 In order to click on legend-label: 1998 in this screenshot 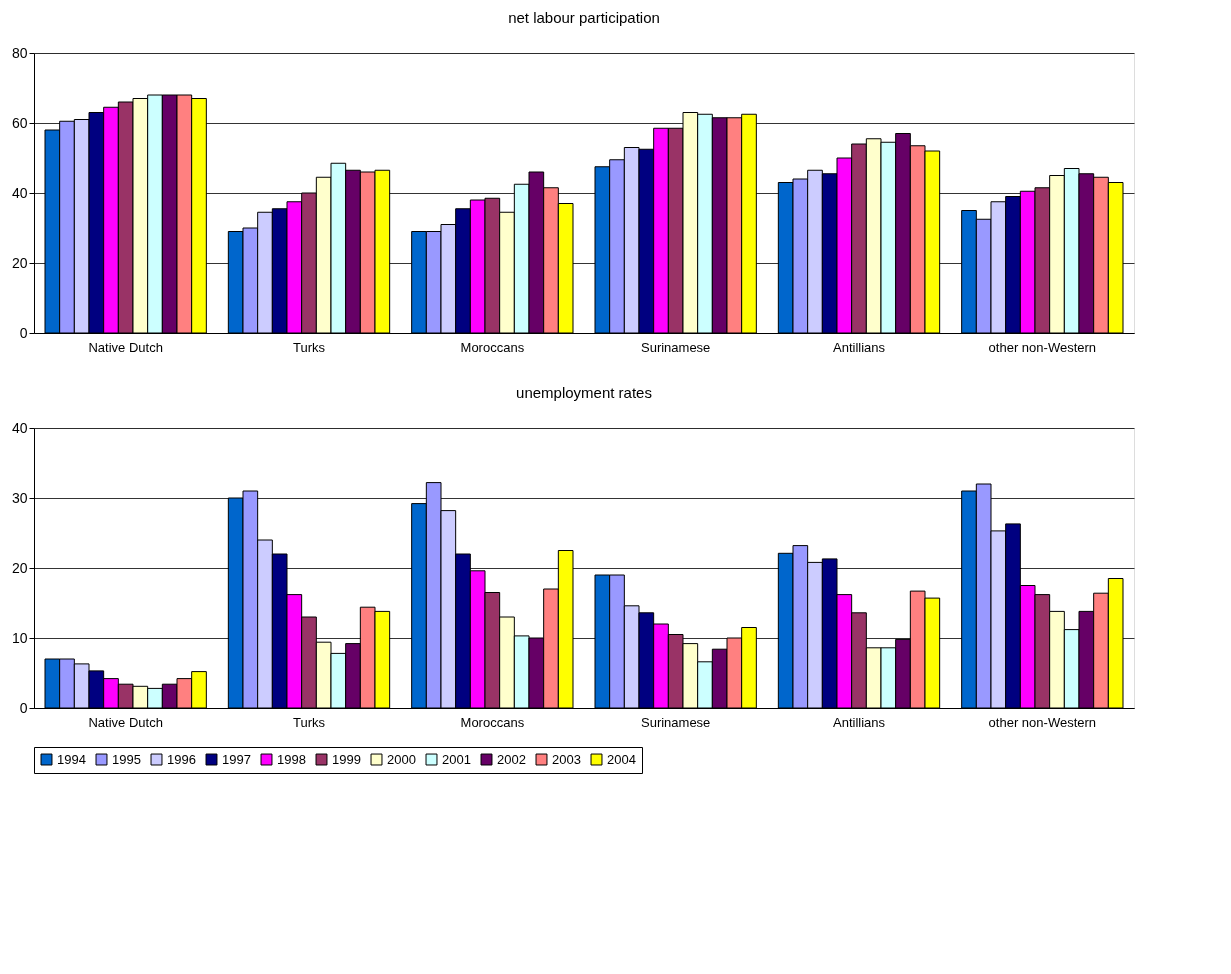, I will do `click(291, 759)`.